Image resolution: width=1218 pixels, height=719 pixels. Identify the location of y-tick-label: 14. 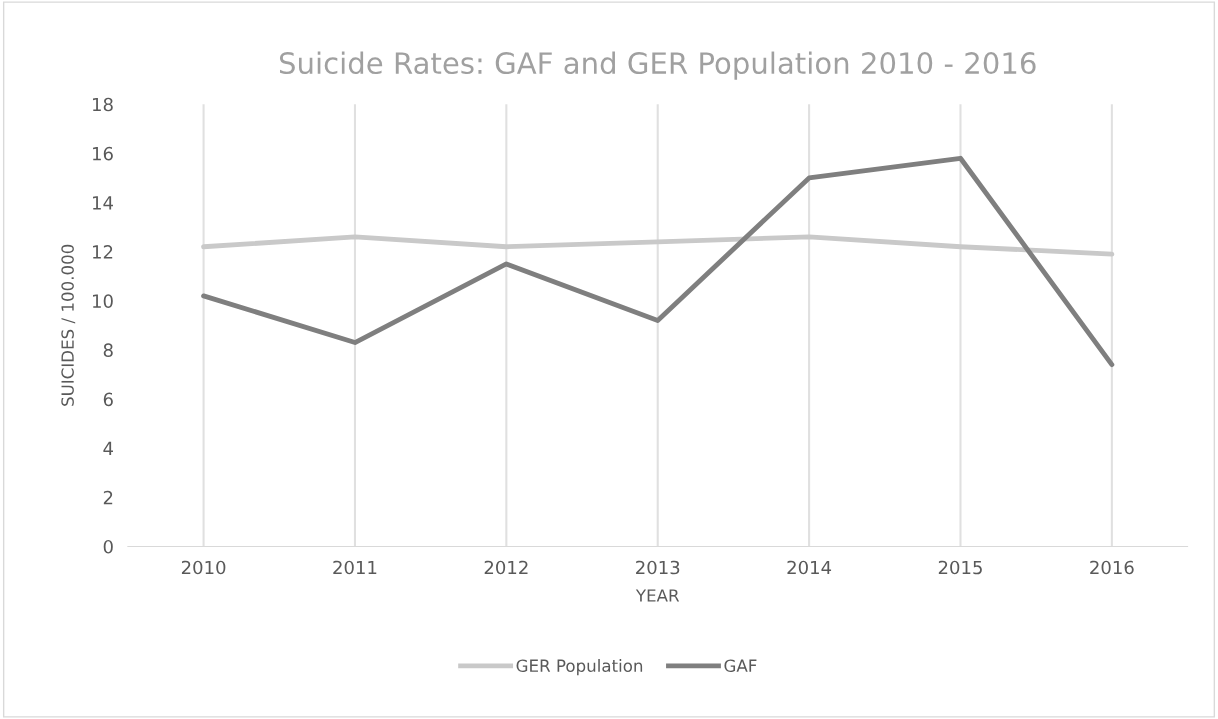
(103, 203).